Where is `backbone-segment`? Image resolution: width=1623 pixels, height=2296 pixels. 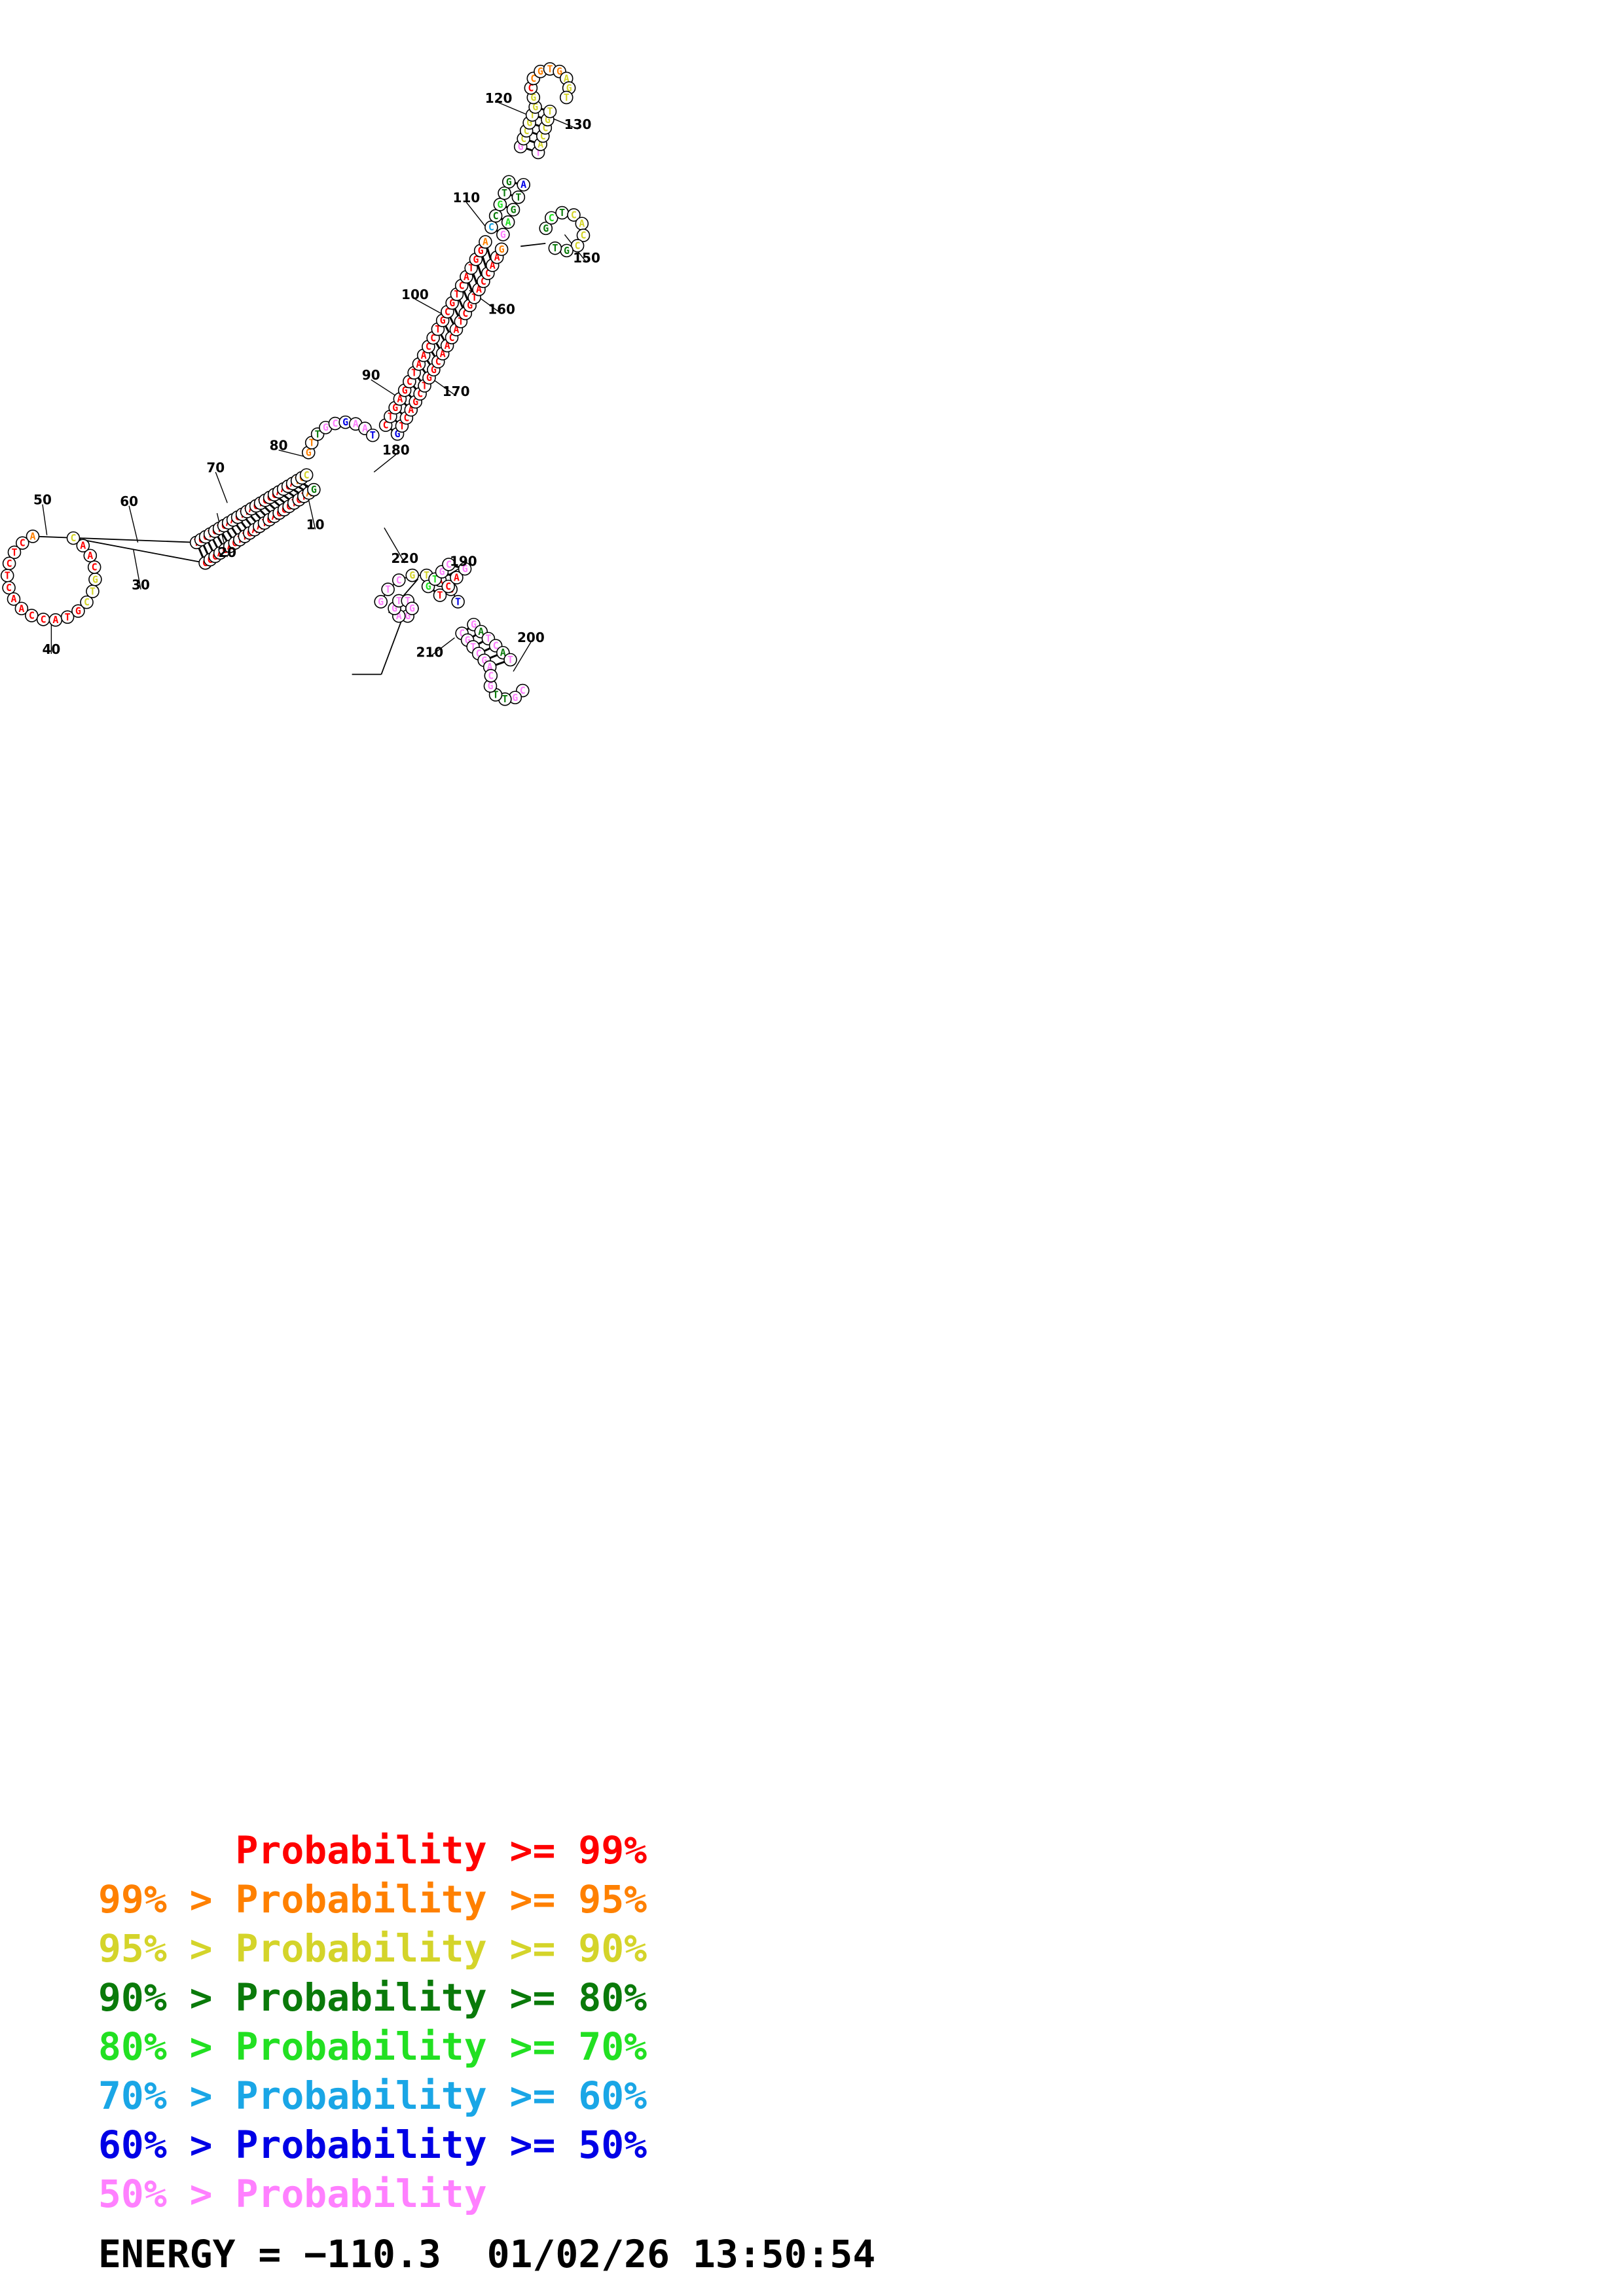 backbone-segment is located at coordinates (114, 539).